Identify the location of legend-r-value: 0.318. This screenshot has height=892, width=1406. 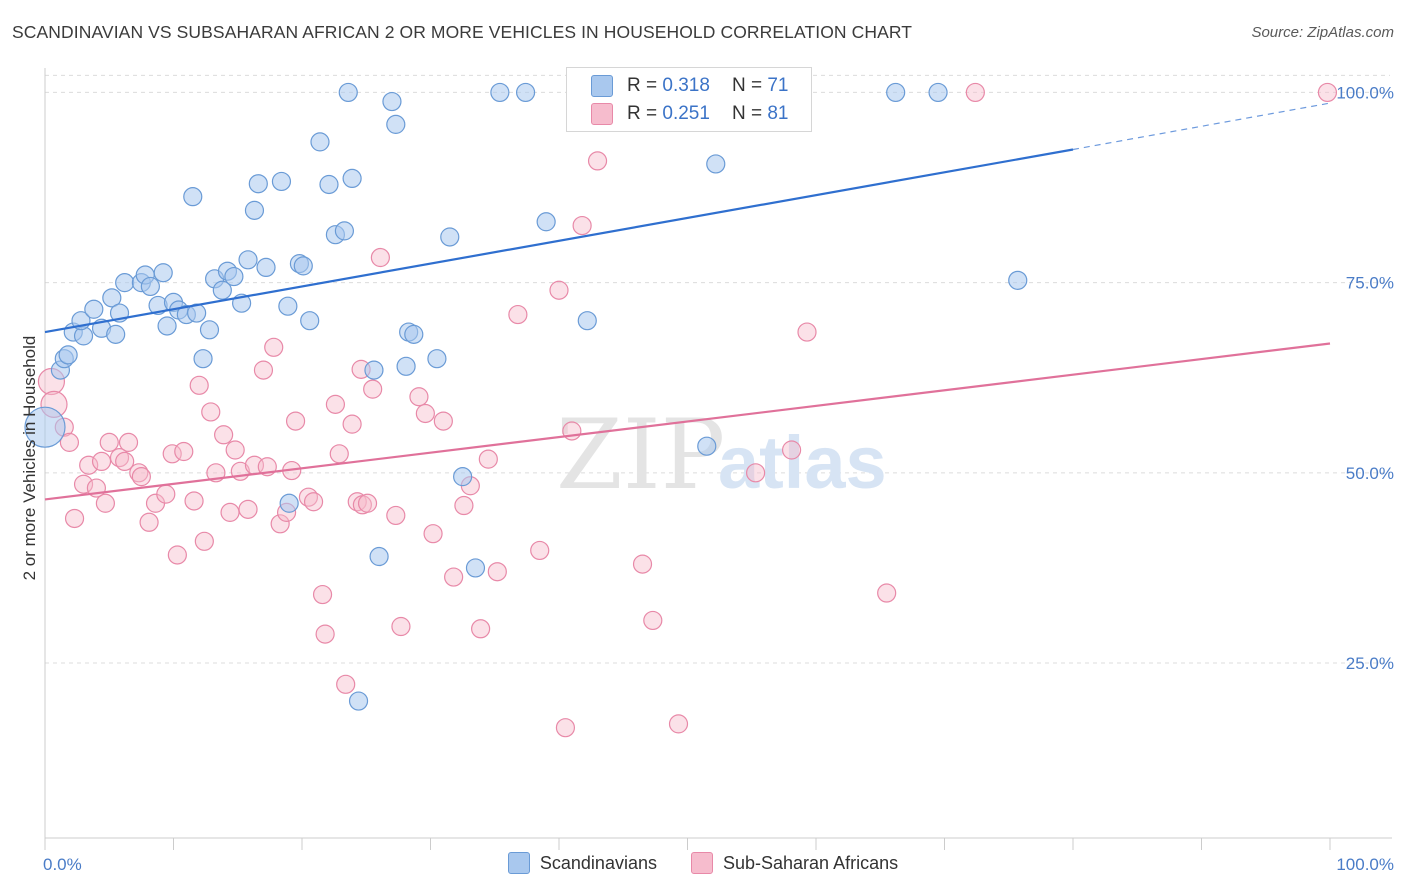
(686, 85).